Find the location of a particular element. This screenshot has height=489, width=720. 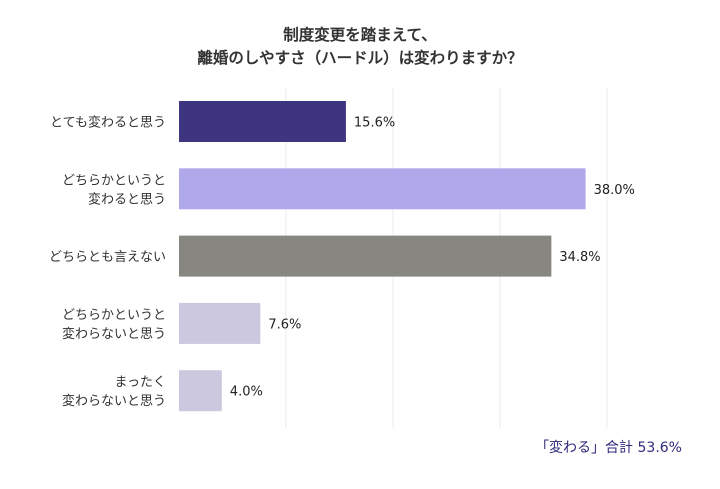

chart-title: 制度変更を踏まえて、 離婚のしやすさ（ハードル）は変わりますか？ is located at coordinates (360, 47).